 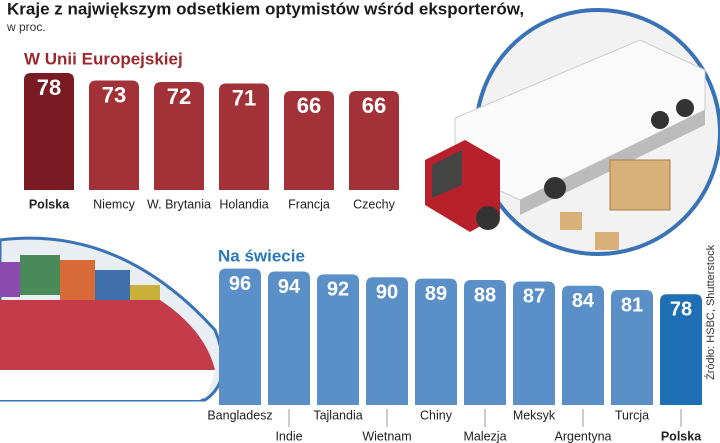 I want to click on value-label: 88, so click(x=485, y=295).